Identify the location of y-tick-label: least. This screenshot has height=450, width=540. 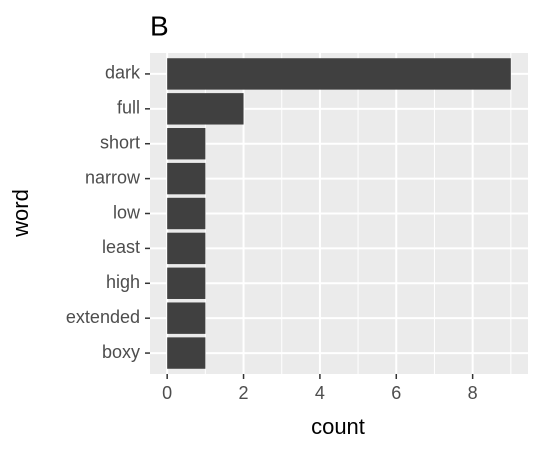
(121, 247).